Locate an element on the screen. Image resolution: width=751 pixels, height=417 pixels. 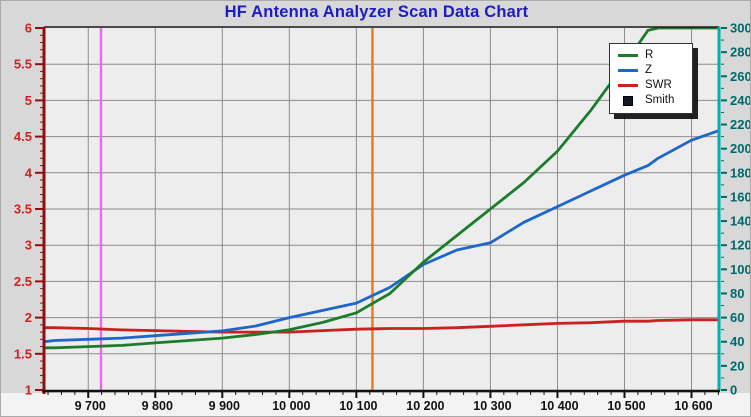
left-axis-tick-label: 3.5 is located at coordinates (23, 209).